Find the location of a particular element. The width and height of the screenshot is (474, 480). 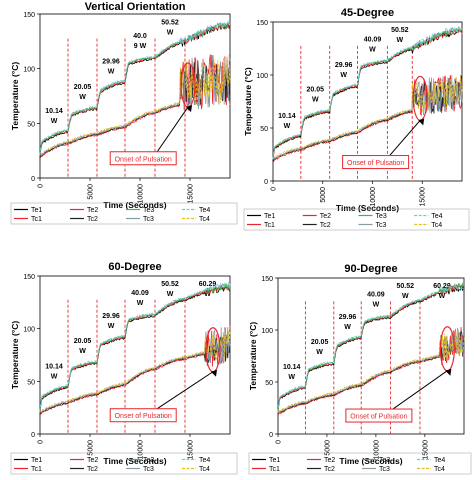

power-label: 9 W is located at coordinates (140, 46).